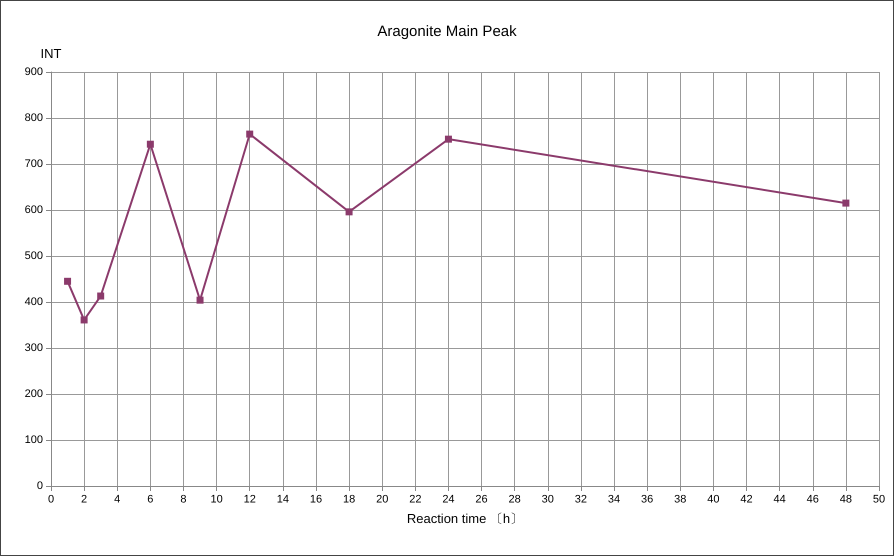 This screenshot has width=894, height=556. What do you see at coordinates (713, 500) in the screenshot?
I see `x-tick-label: 40` at bounding box center [713, 500].